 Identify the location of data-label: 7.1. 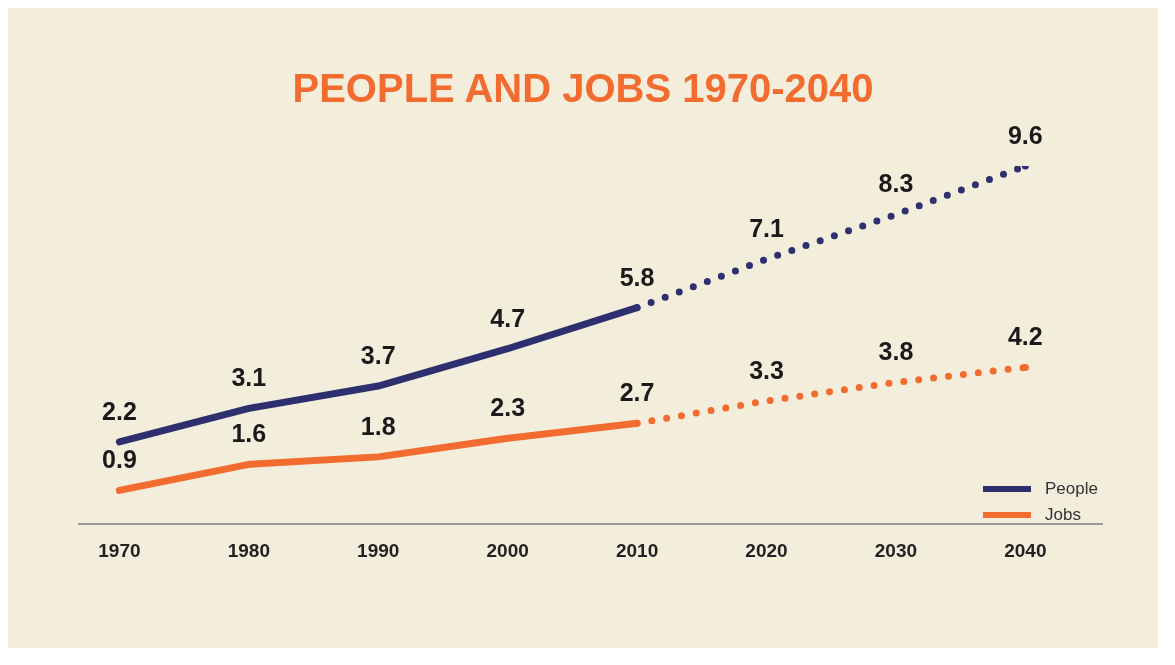
(766, 228).